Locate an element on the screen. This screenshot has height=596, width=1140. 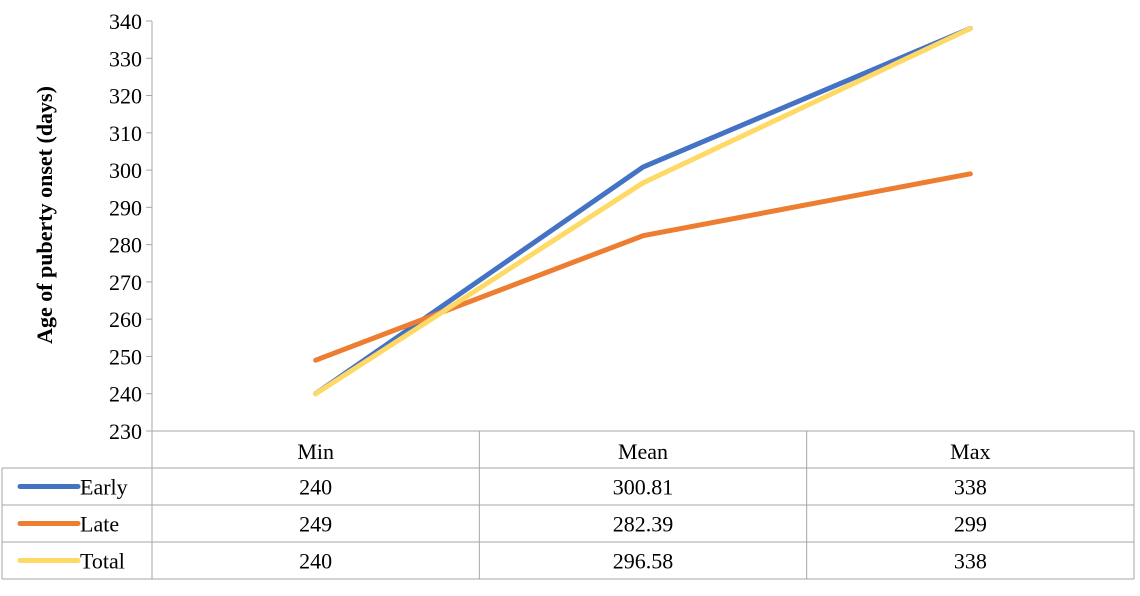
y-tick-label: 320 is located at coordinates (125, 96).